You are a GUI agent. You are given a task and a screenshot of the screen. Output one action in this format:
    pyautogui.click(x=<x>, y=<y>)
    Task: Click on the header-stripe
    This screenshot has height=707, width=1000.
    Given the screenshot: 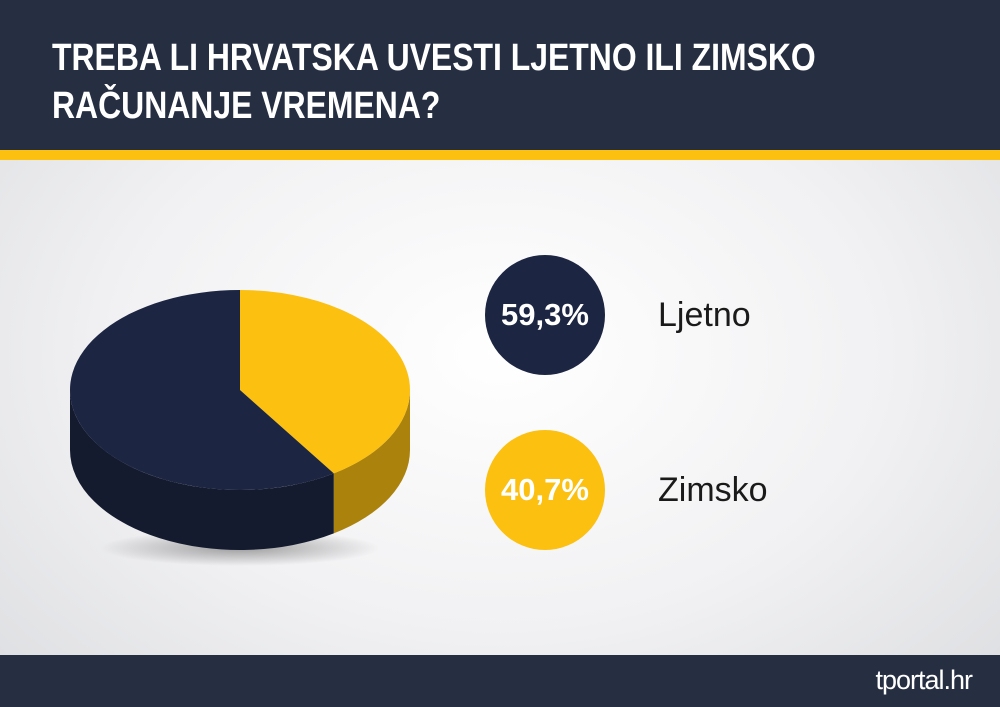 What is the action you would take?
    pyautogui.click(x=500, y=155)
    